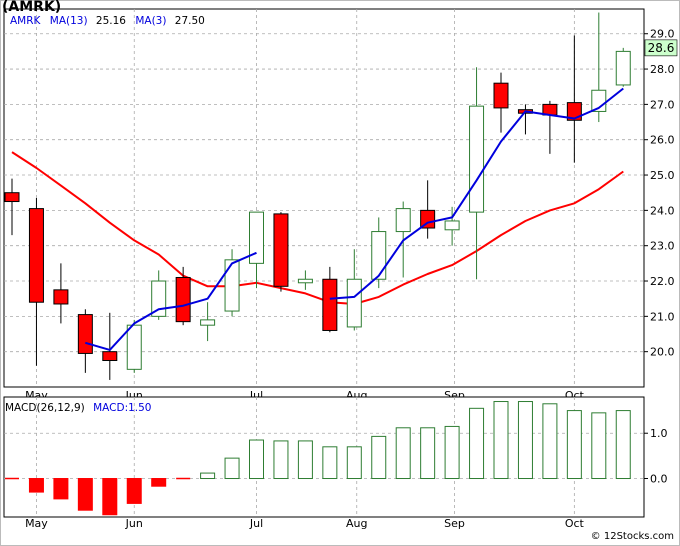 The height and width of the screenshot is (546, 680). I want to click on price-y-tick-label: 21.0, so click(662, 316).